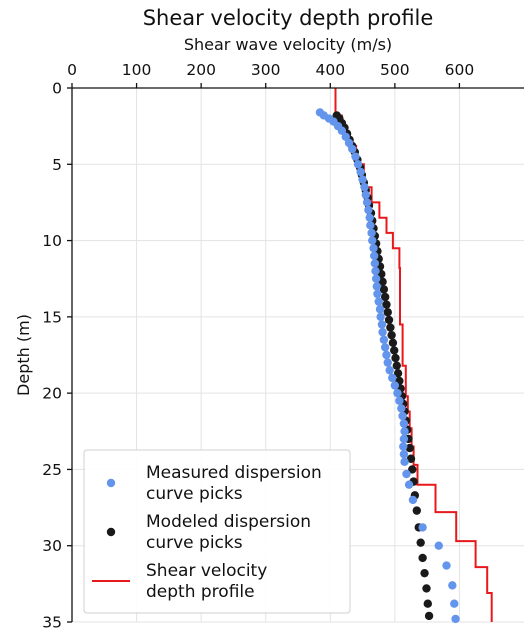  What do you see at coordinates (266, 70) in the screenshot?
I see `x-tick-label: 300` at bounding box center [266, 70].